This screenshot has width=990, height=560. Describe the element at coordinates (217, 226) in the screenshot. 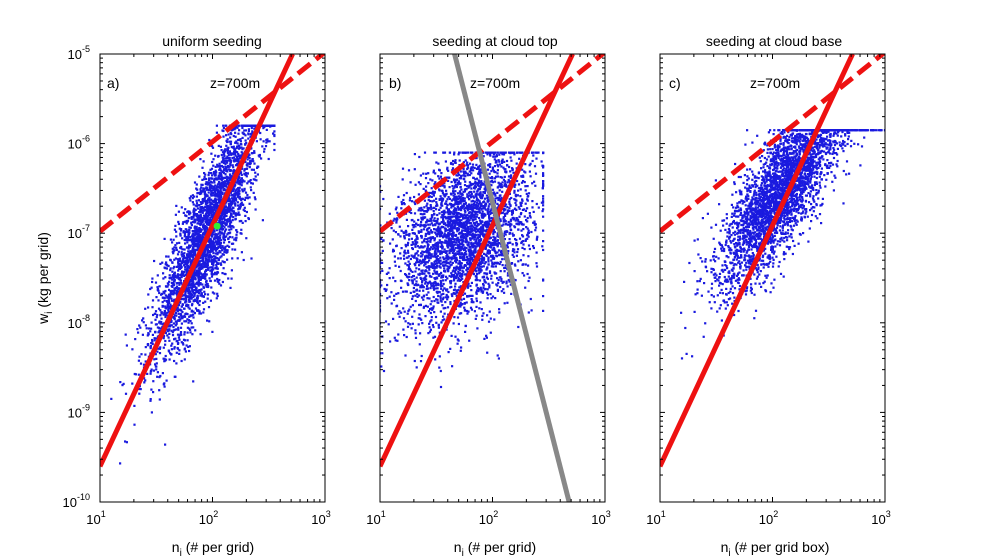

I see `highlight-point` at that location.